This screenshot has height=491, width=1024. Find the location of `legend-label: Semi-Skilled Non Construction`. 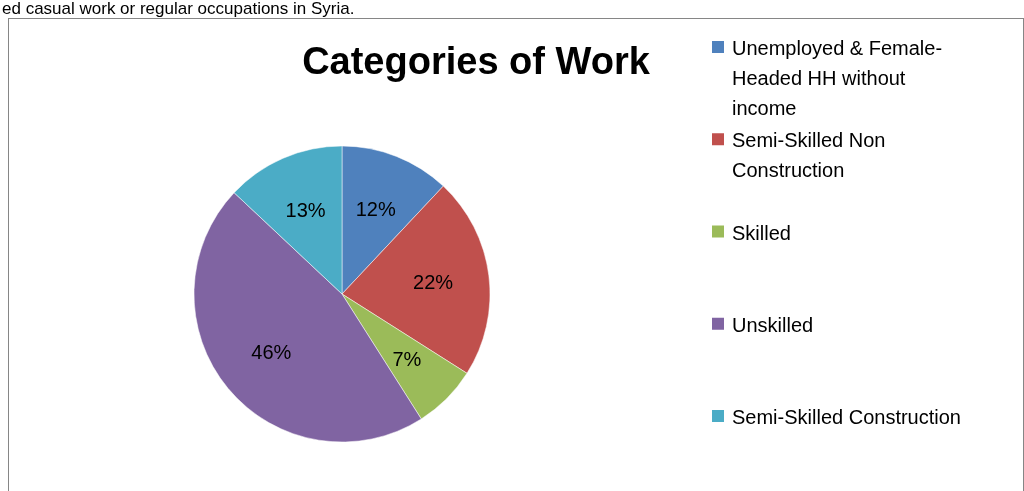

legend-label: Semi-Skilled Non Construction is located at coordinates (809, 155).